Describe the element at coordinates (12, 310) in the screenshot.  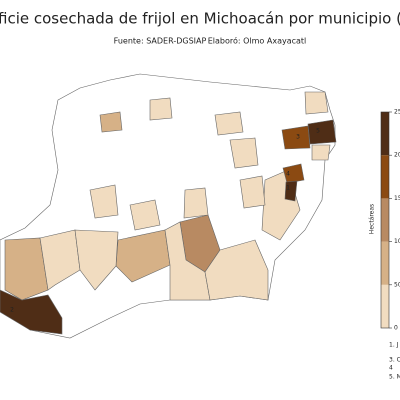
I see `map-label: 2` at that location.